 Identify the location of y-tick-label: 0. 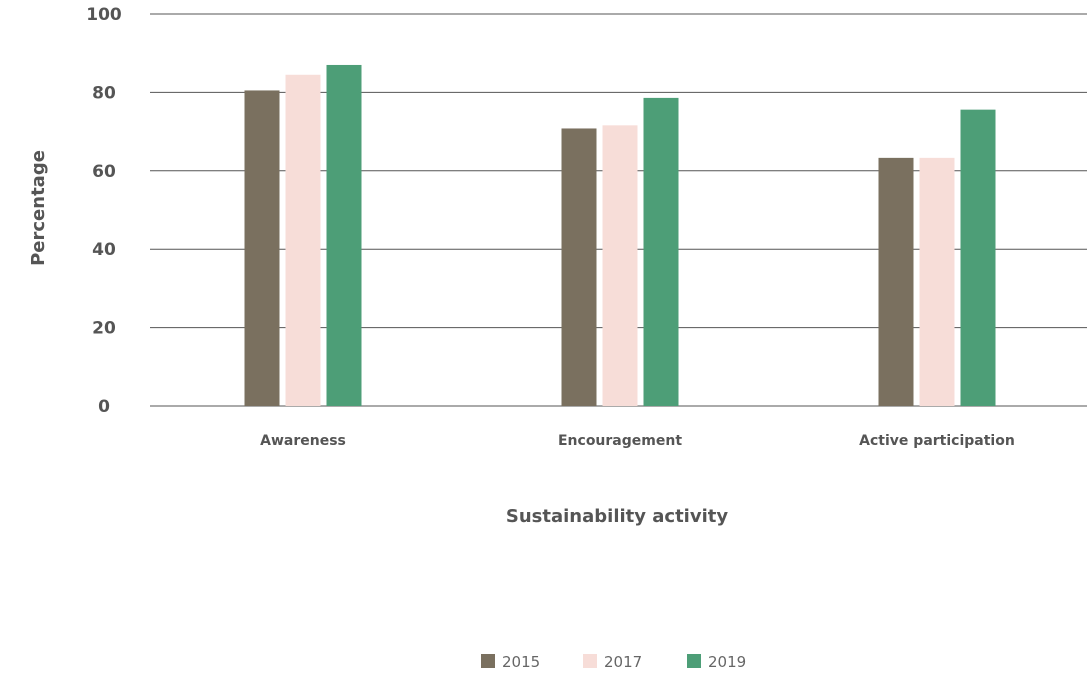
(104, 407).